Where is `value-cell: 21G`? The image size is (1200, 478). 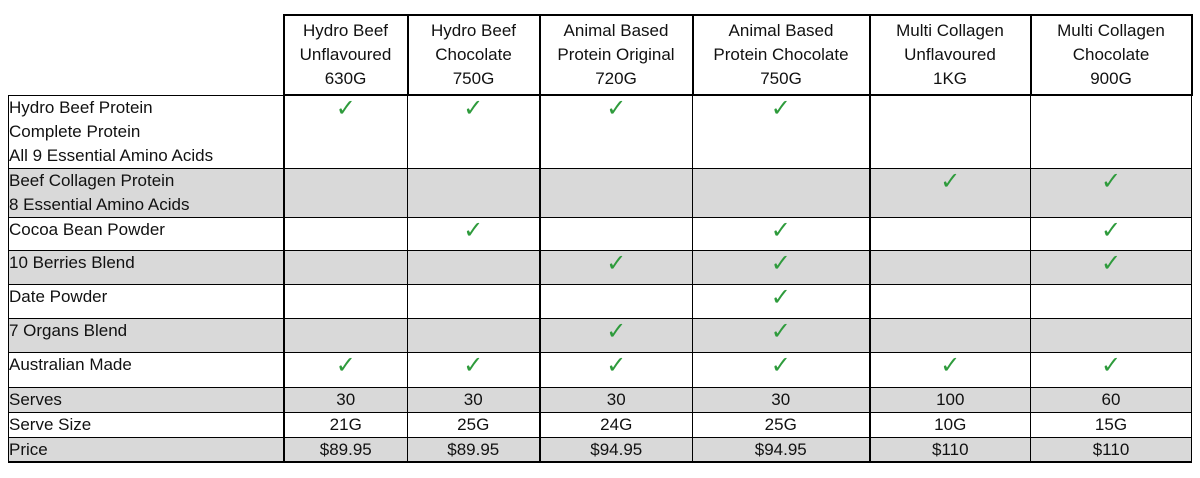
value-cell: 21G is located at coordinates (345, 424).